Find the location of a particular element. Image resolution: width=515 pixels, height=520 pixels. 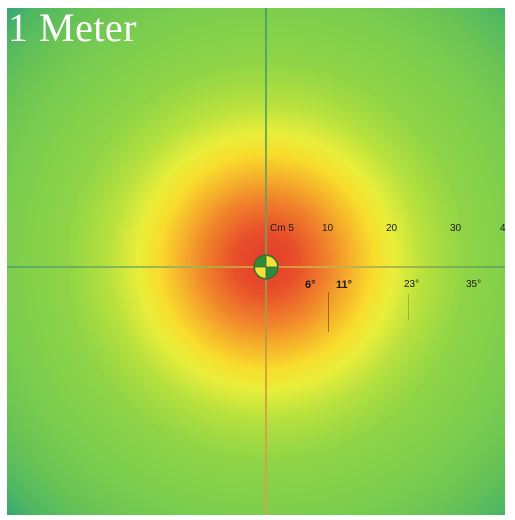

center-target-icon is located at coordinates (266, 267).